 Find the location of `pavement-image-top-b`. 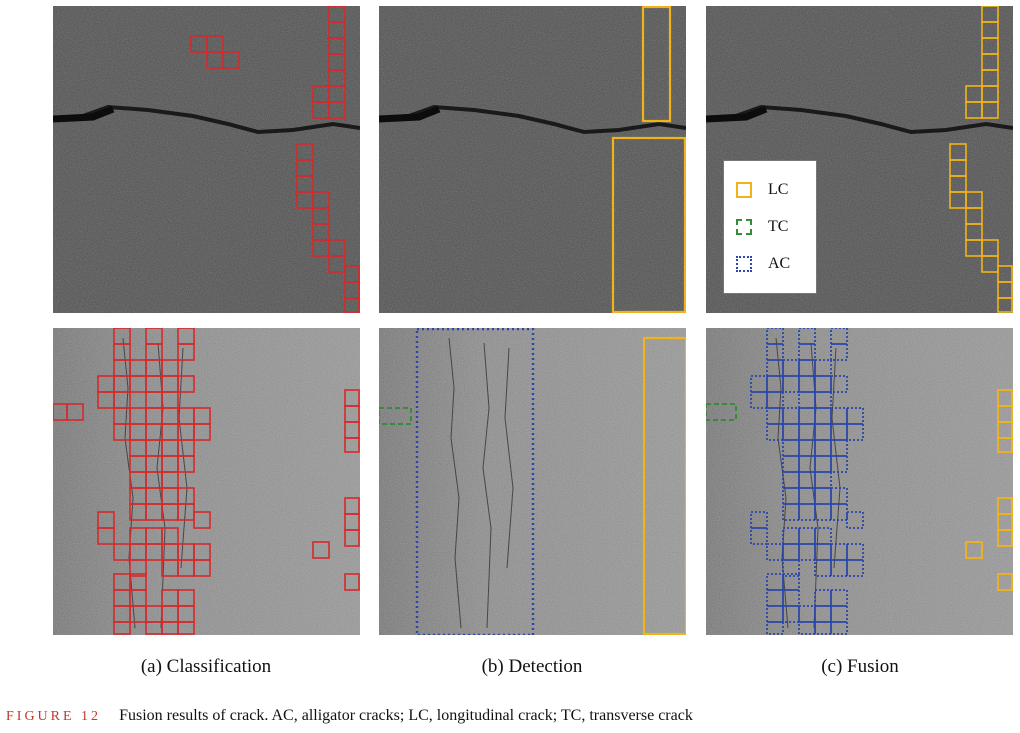

pavement-image-top-b is located at coordinates (532, 159).